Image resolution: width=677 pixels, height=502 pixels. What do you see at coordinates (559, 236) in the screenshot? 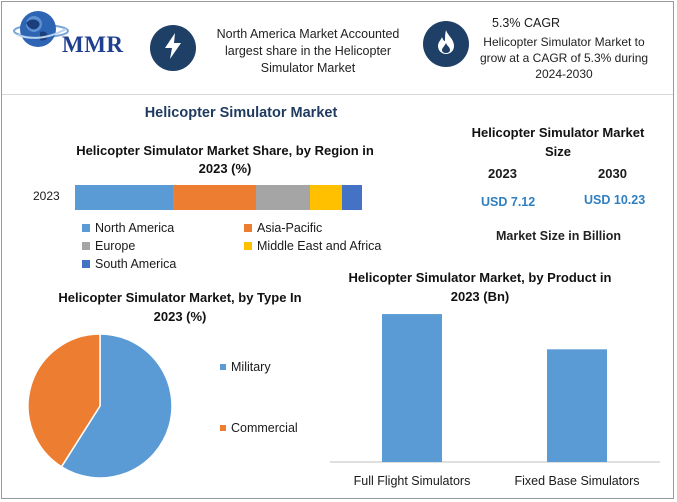
I see `market-size-unit: Market Size in Billion` at bounding box center [559, 236].